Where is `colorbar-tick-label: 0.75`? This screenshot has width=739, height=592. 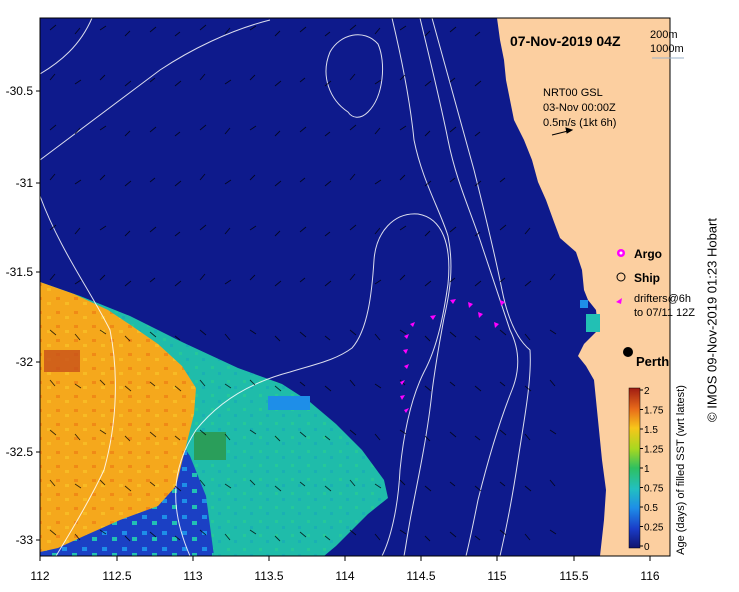 colorbar-tick-label: 0.75 is located at coordinates (654, 489).